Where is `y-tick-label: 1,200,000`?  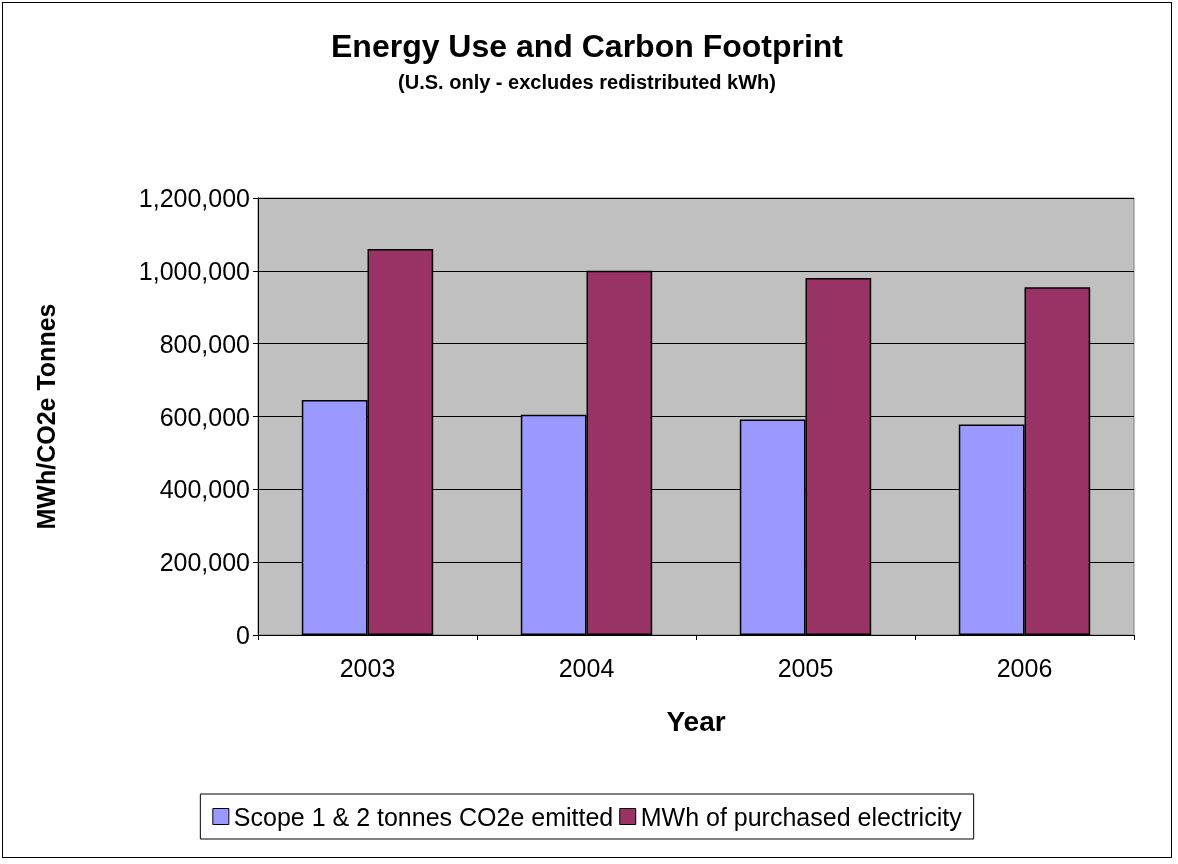
y-tick-label: 1,200,000 is located at coordinates (194, 198).